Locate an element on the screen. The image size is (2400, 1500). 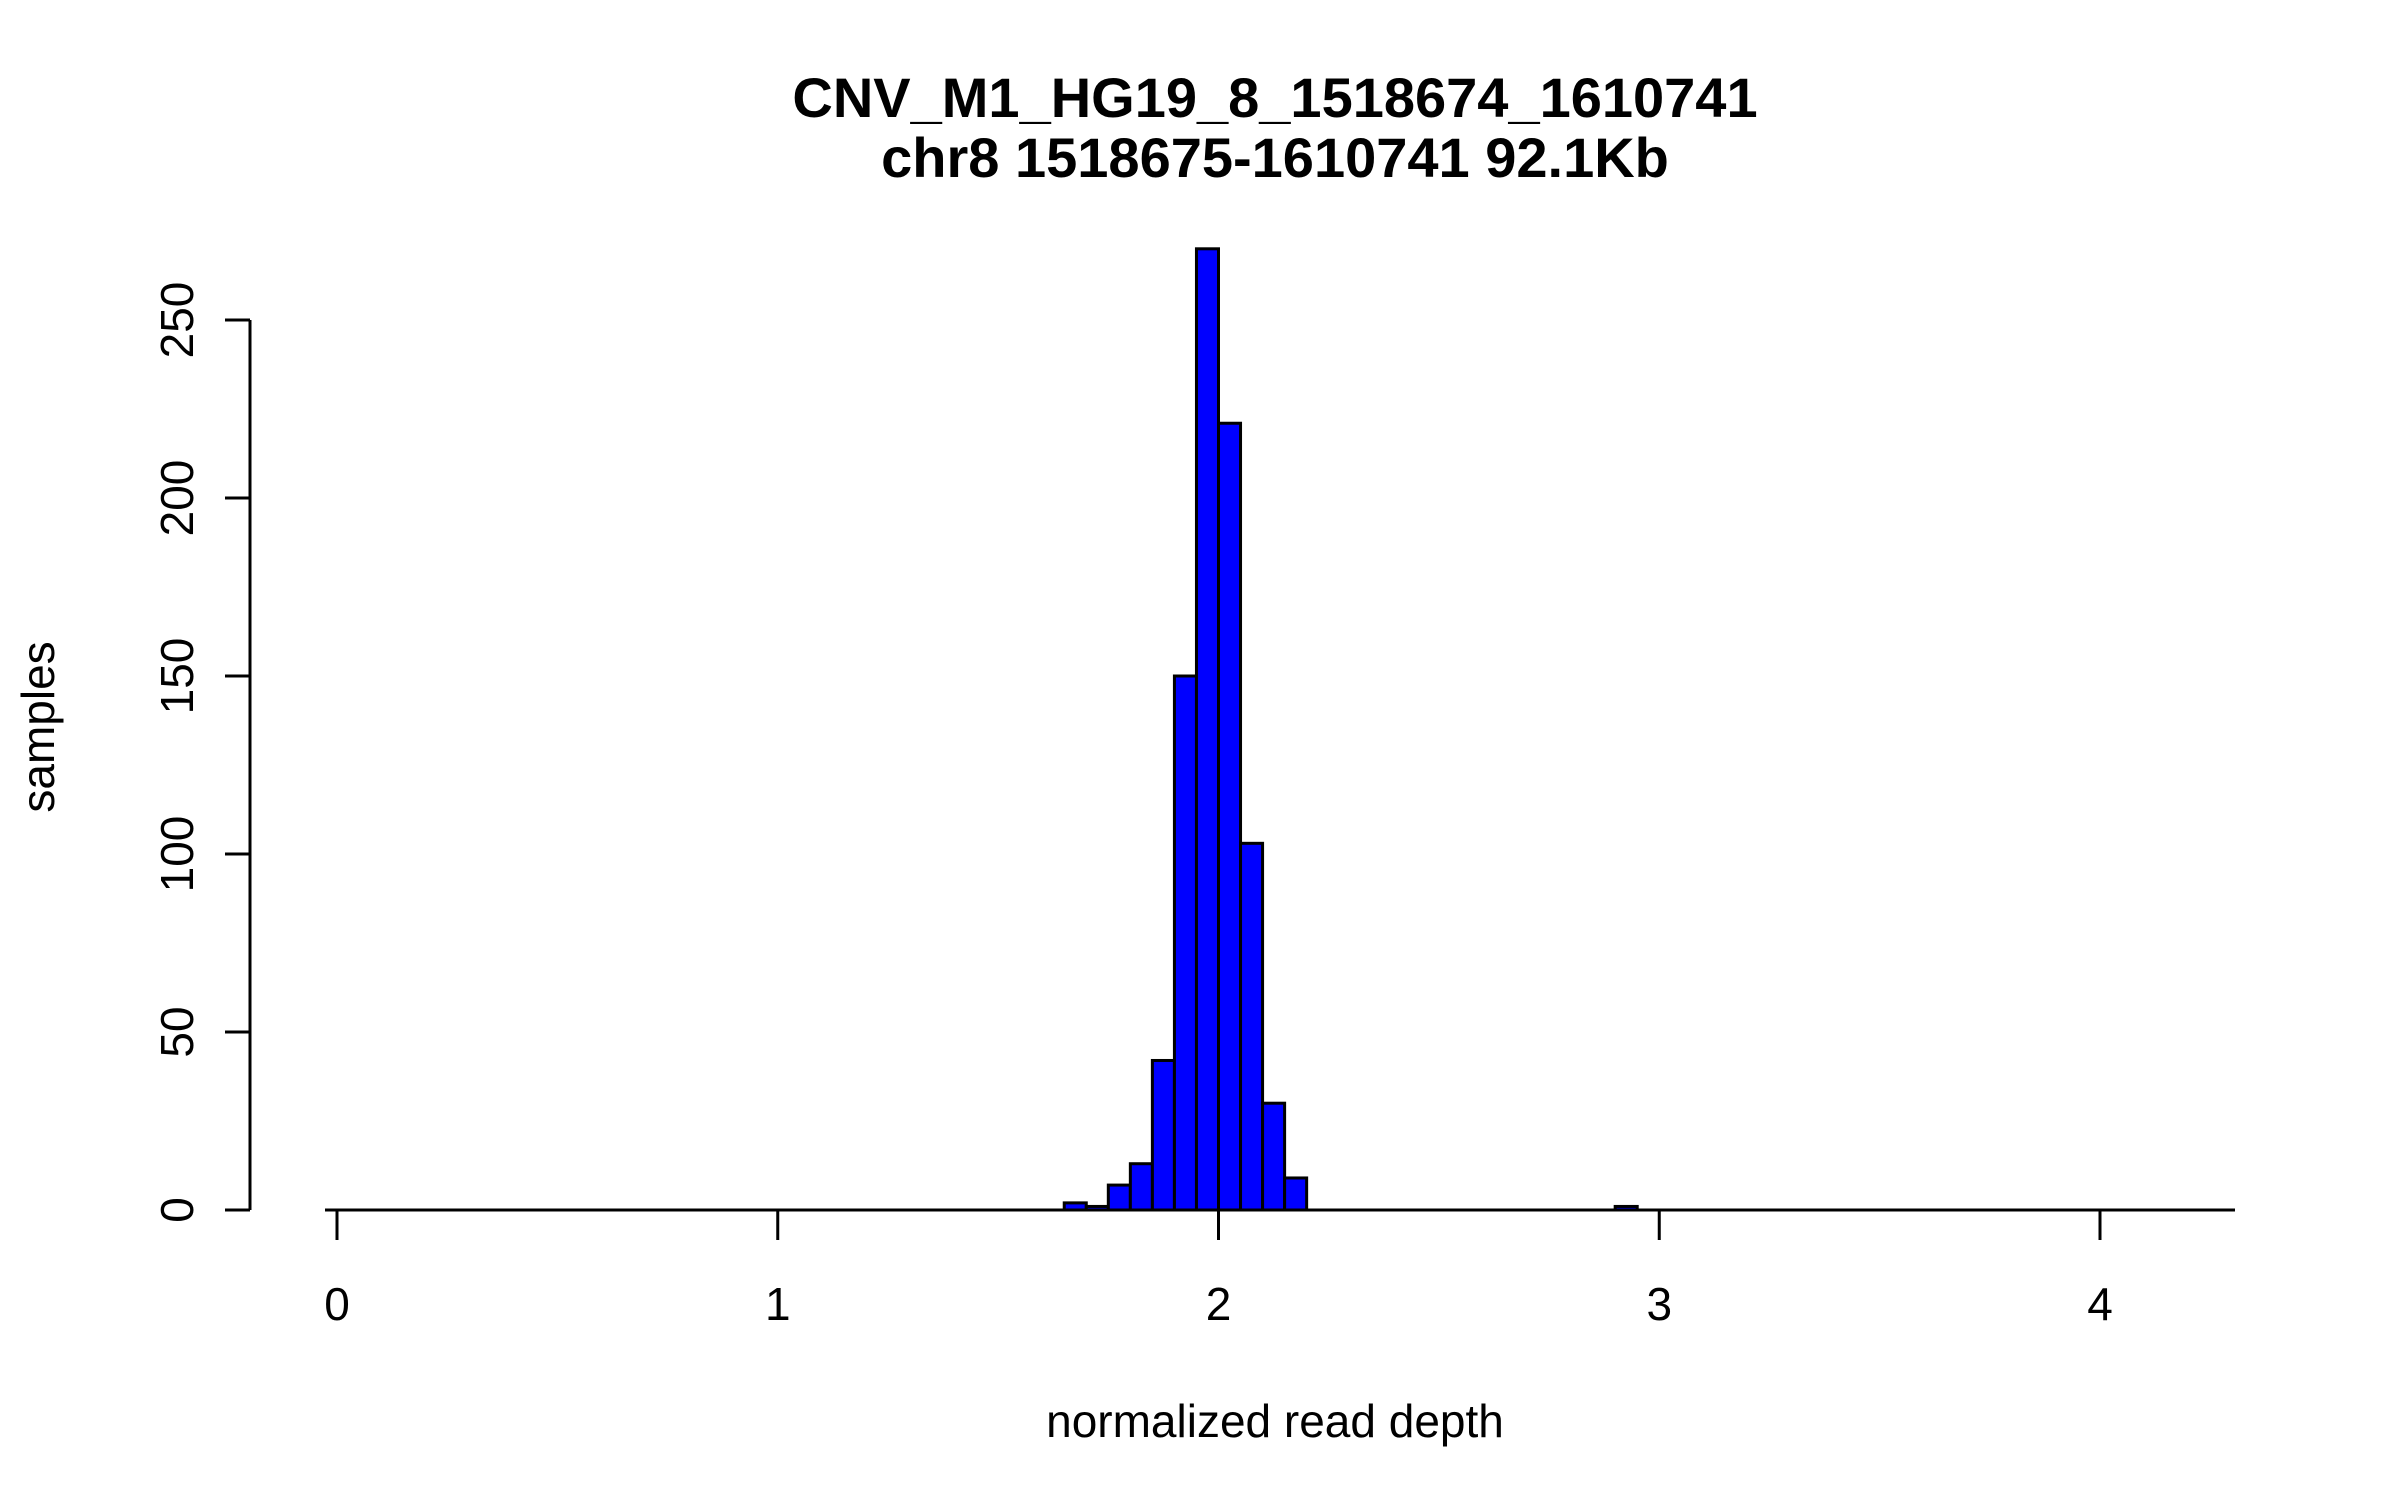
x-axis: 0 1 2 3 4 is located at coordinates (1218, 1269).